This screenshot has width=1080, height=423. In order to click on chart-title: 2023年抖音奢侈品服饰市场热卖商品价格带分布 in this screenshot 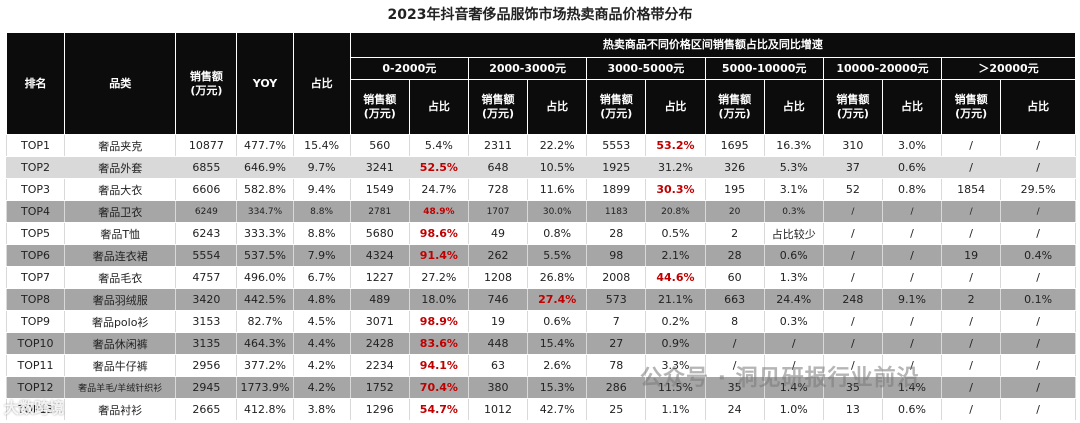, I will do `click(540, 15)`.